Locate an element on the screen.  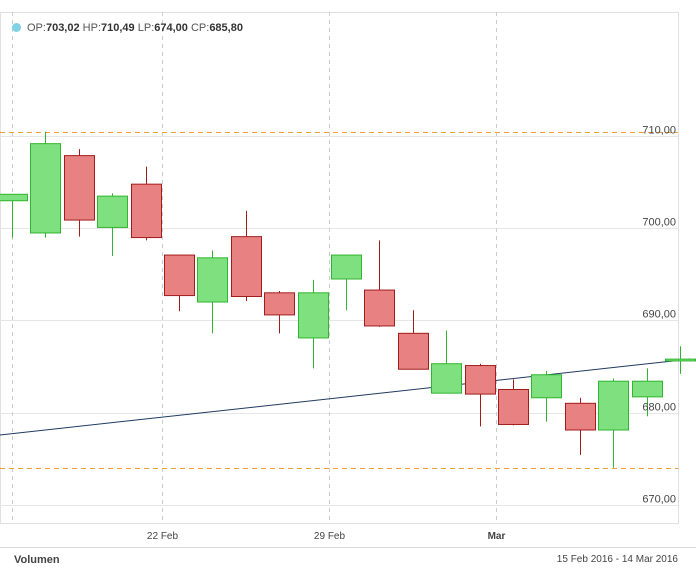
date-range-label: 15 Feb 2016 - 14 Mar 2016 is located at coordinates (617, 559).